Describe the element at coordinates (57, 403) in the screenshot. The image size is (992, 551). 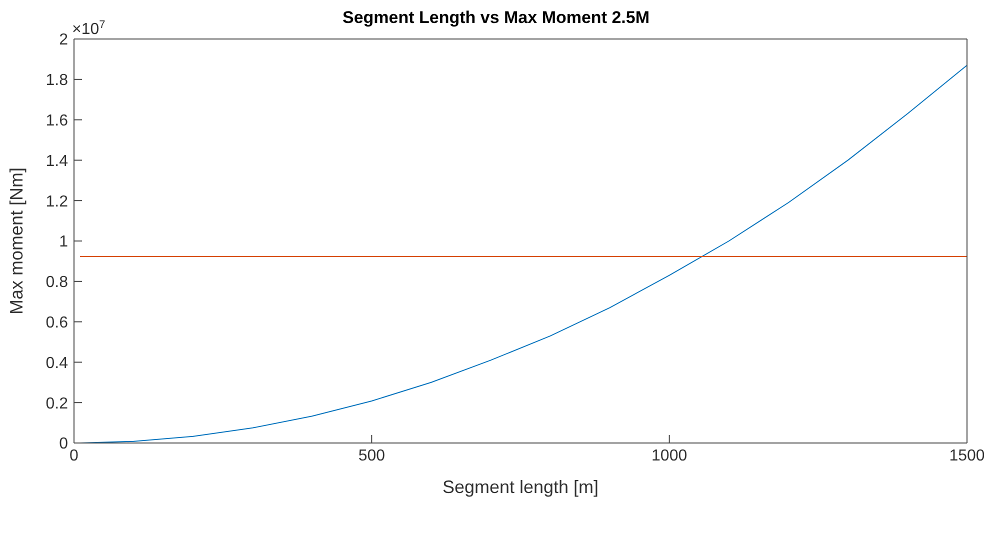
I see `y-tick-label: 0.2` at that location.